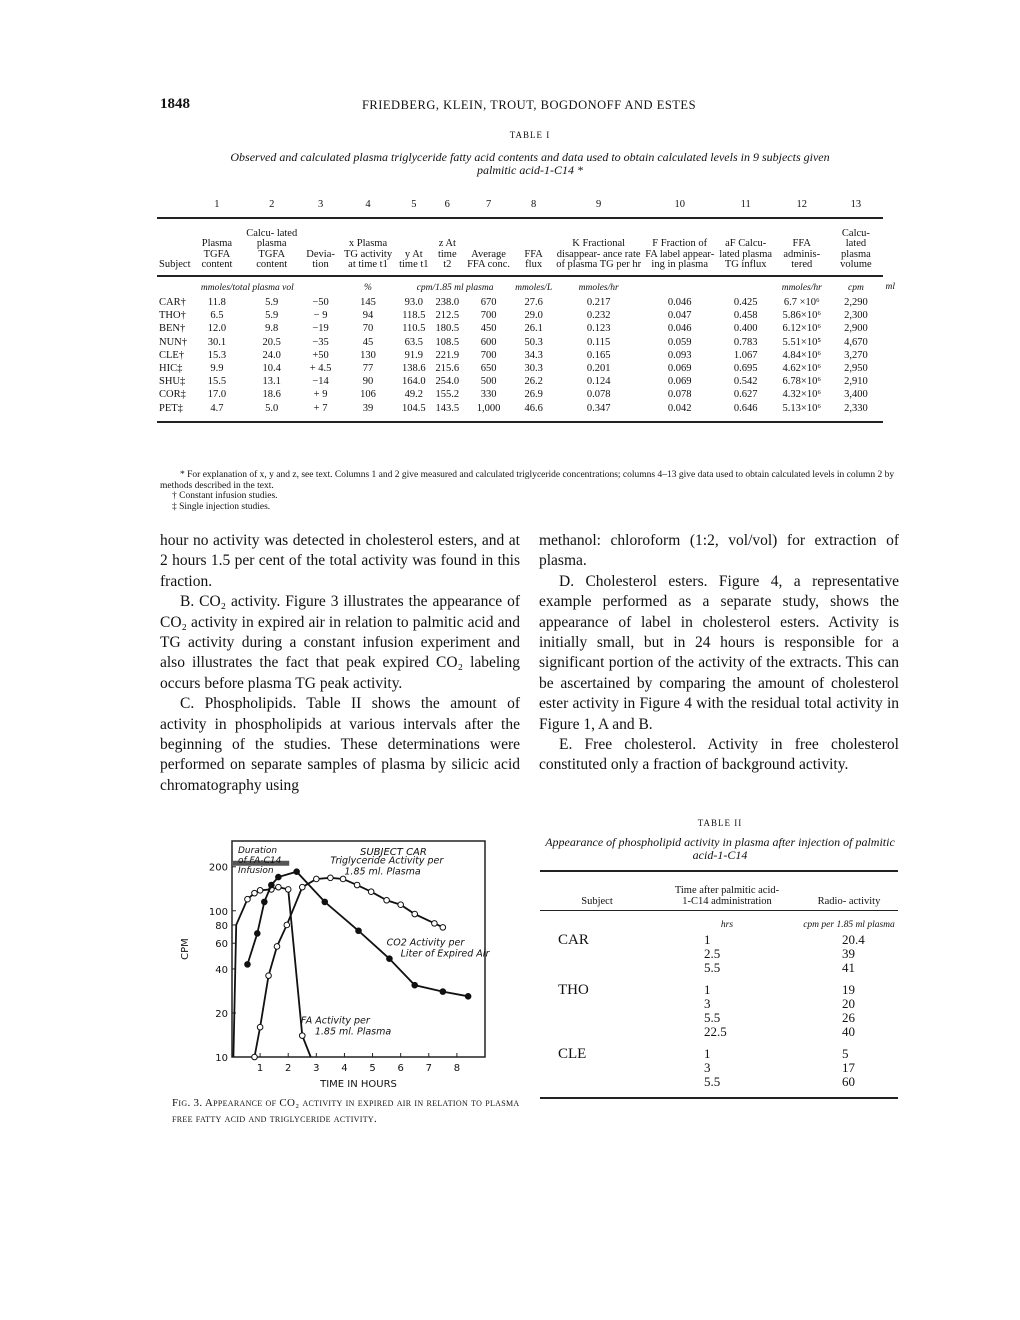  Describe the element at coordinates (447, 246) in the screenshot. I see `column-header: z At time t2` at that location.